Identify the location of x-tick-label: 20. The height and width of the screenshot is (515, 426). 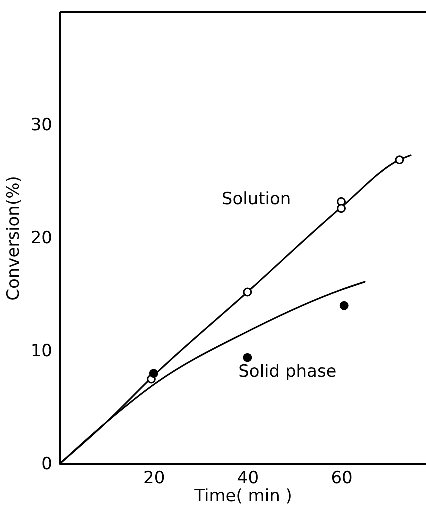
(155, 478).